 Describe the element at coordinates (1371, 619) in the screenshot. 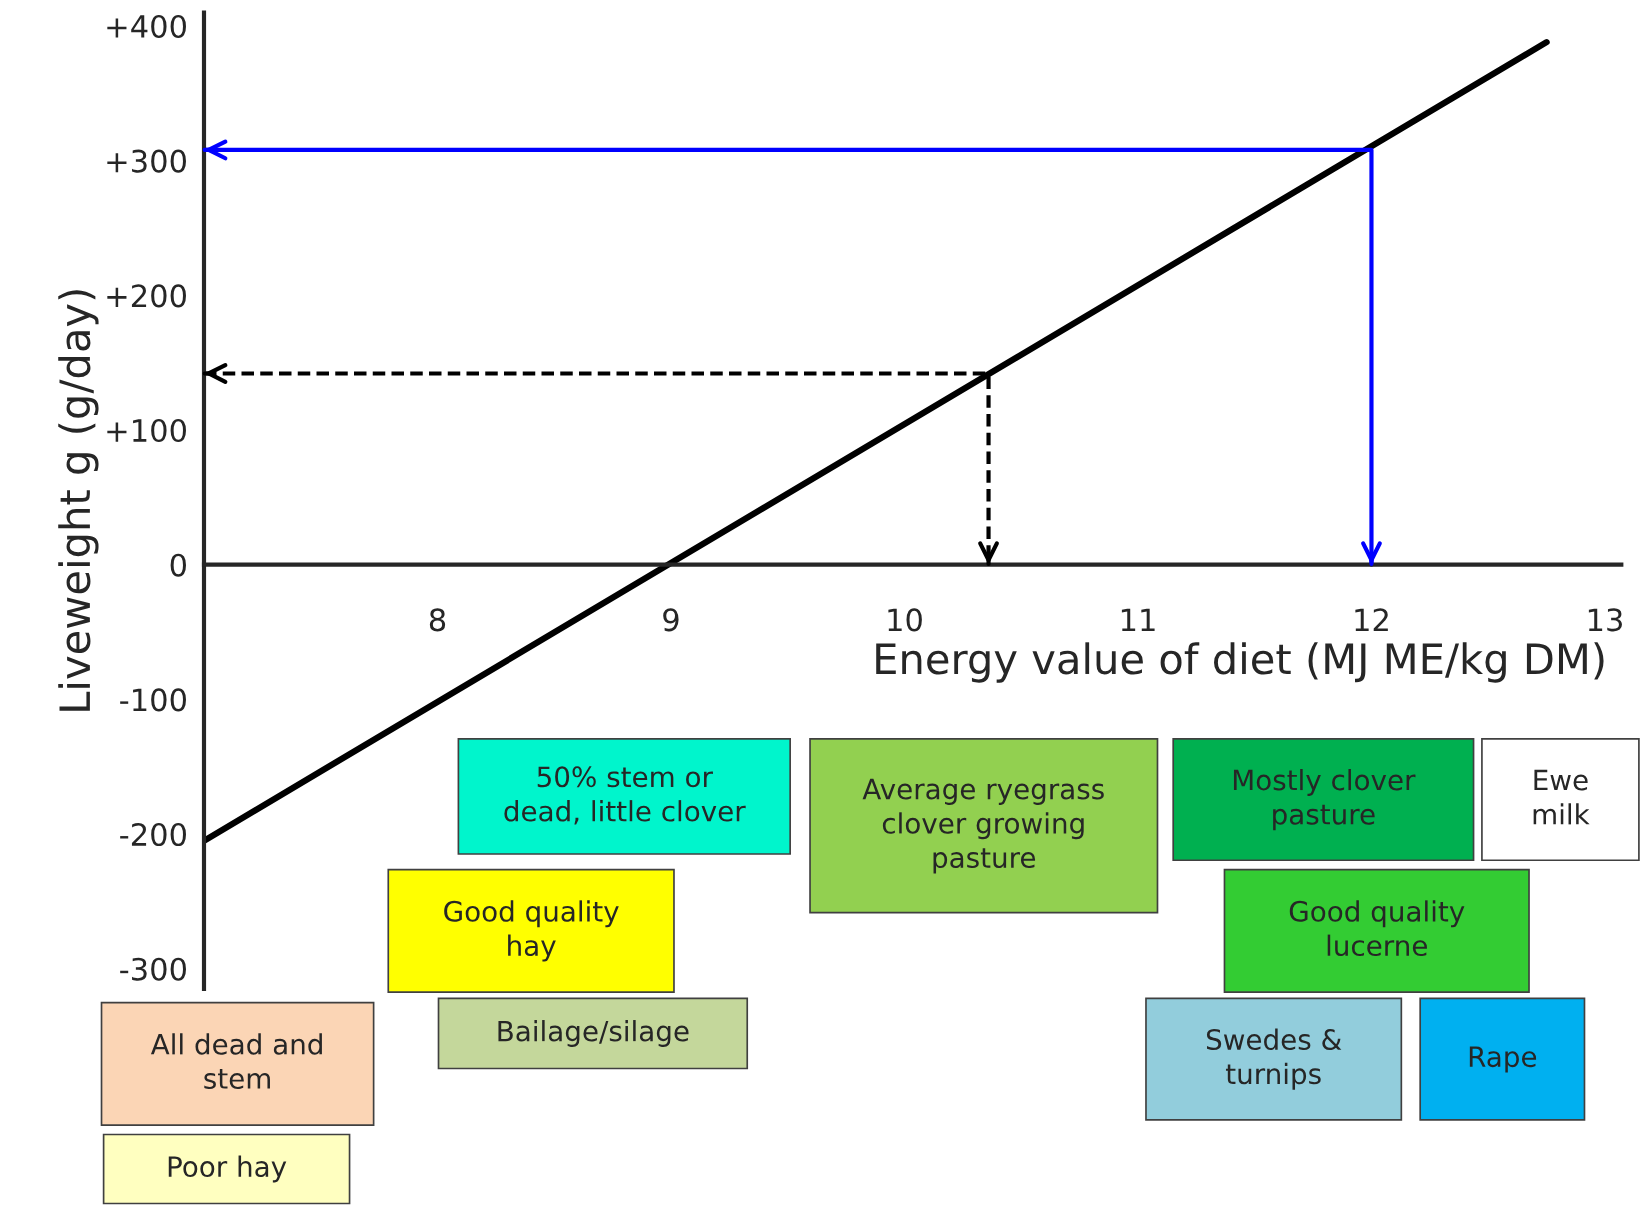

I see `x-tick-label: 12` at that location.